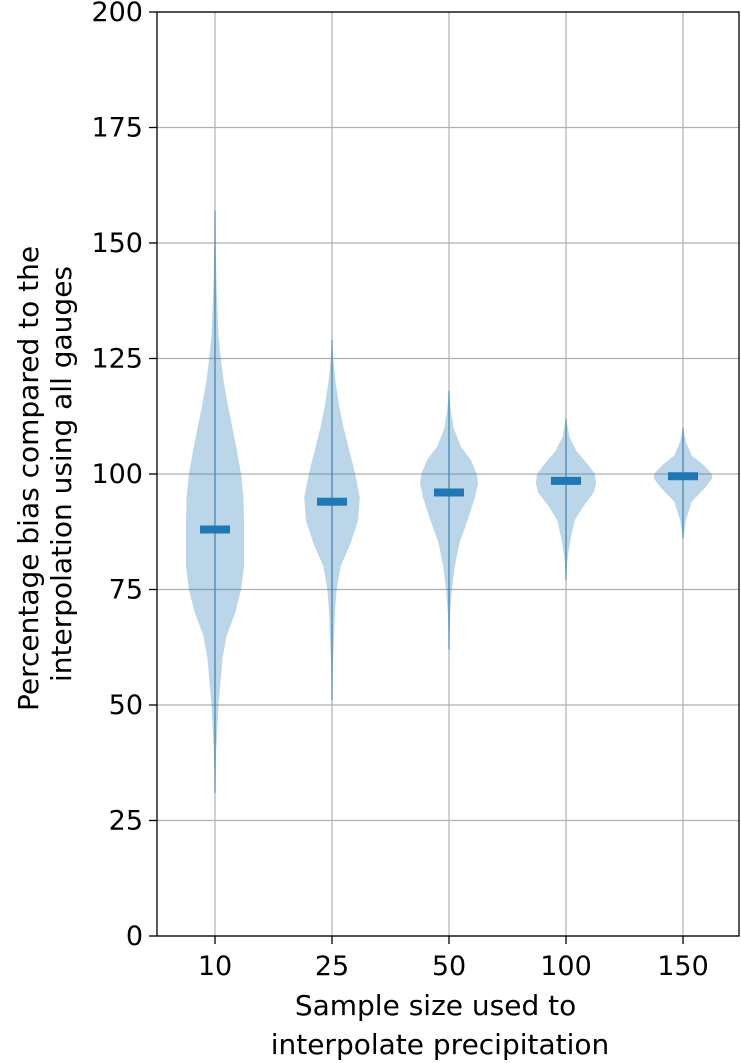 The height and width of the screenshot is (1063, 741). What do you see at coordinates (117, 474) in the screenshot?
I see `y-tick-label: 100` at bounding box center [117, 474].